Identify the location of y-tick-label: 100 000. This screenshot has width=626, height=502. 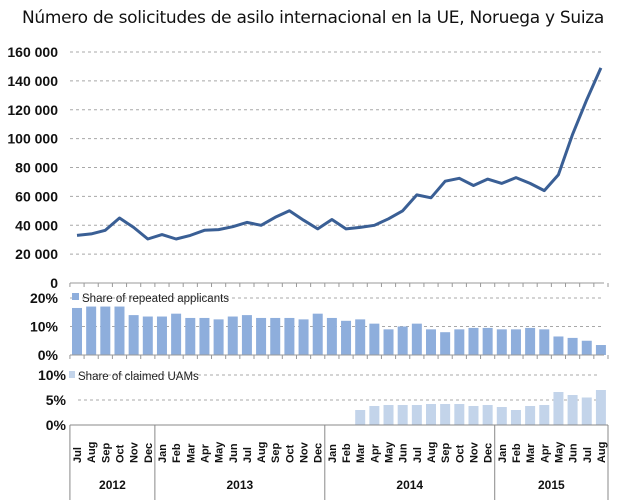
(32, 139).